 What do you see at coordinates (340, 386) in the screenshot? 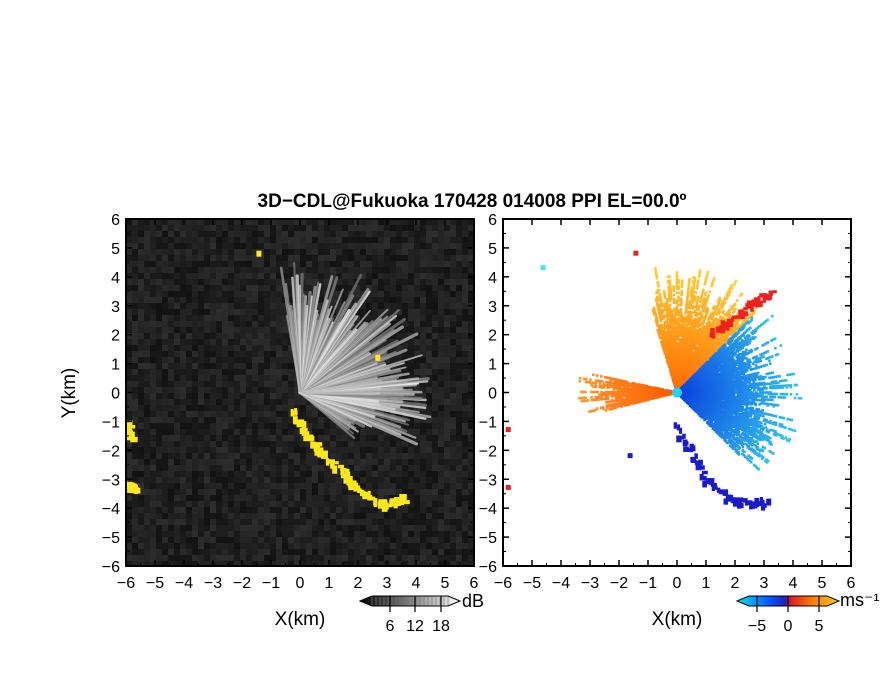
I see `backscatter-ray` at bounding box center [340, 386].